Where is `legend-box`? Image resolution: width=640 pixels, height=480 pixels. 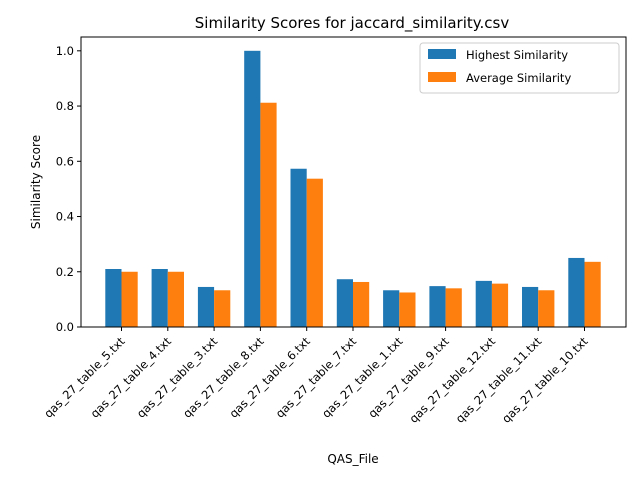 legend-box is located at coordinates (519, 68).